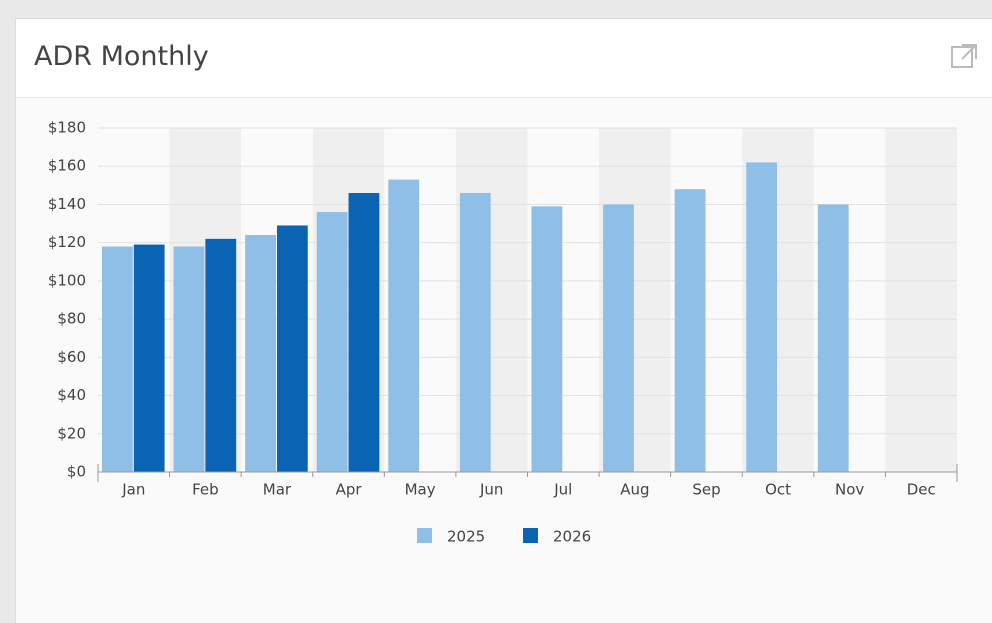  What do you see at coordinates (71, 395) in the screenshot?
I see `y-tick-label: $40` at bounding box center [71, 395].